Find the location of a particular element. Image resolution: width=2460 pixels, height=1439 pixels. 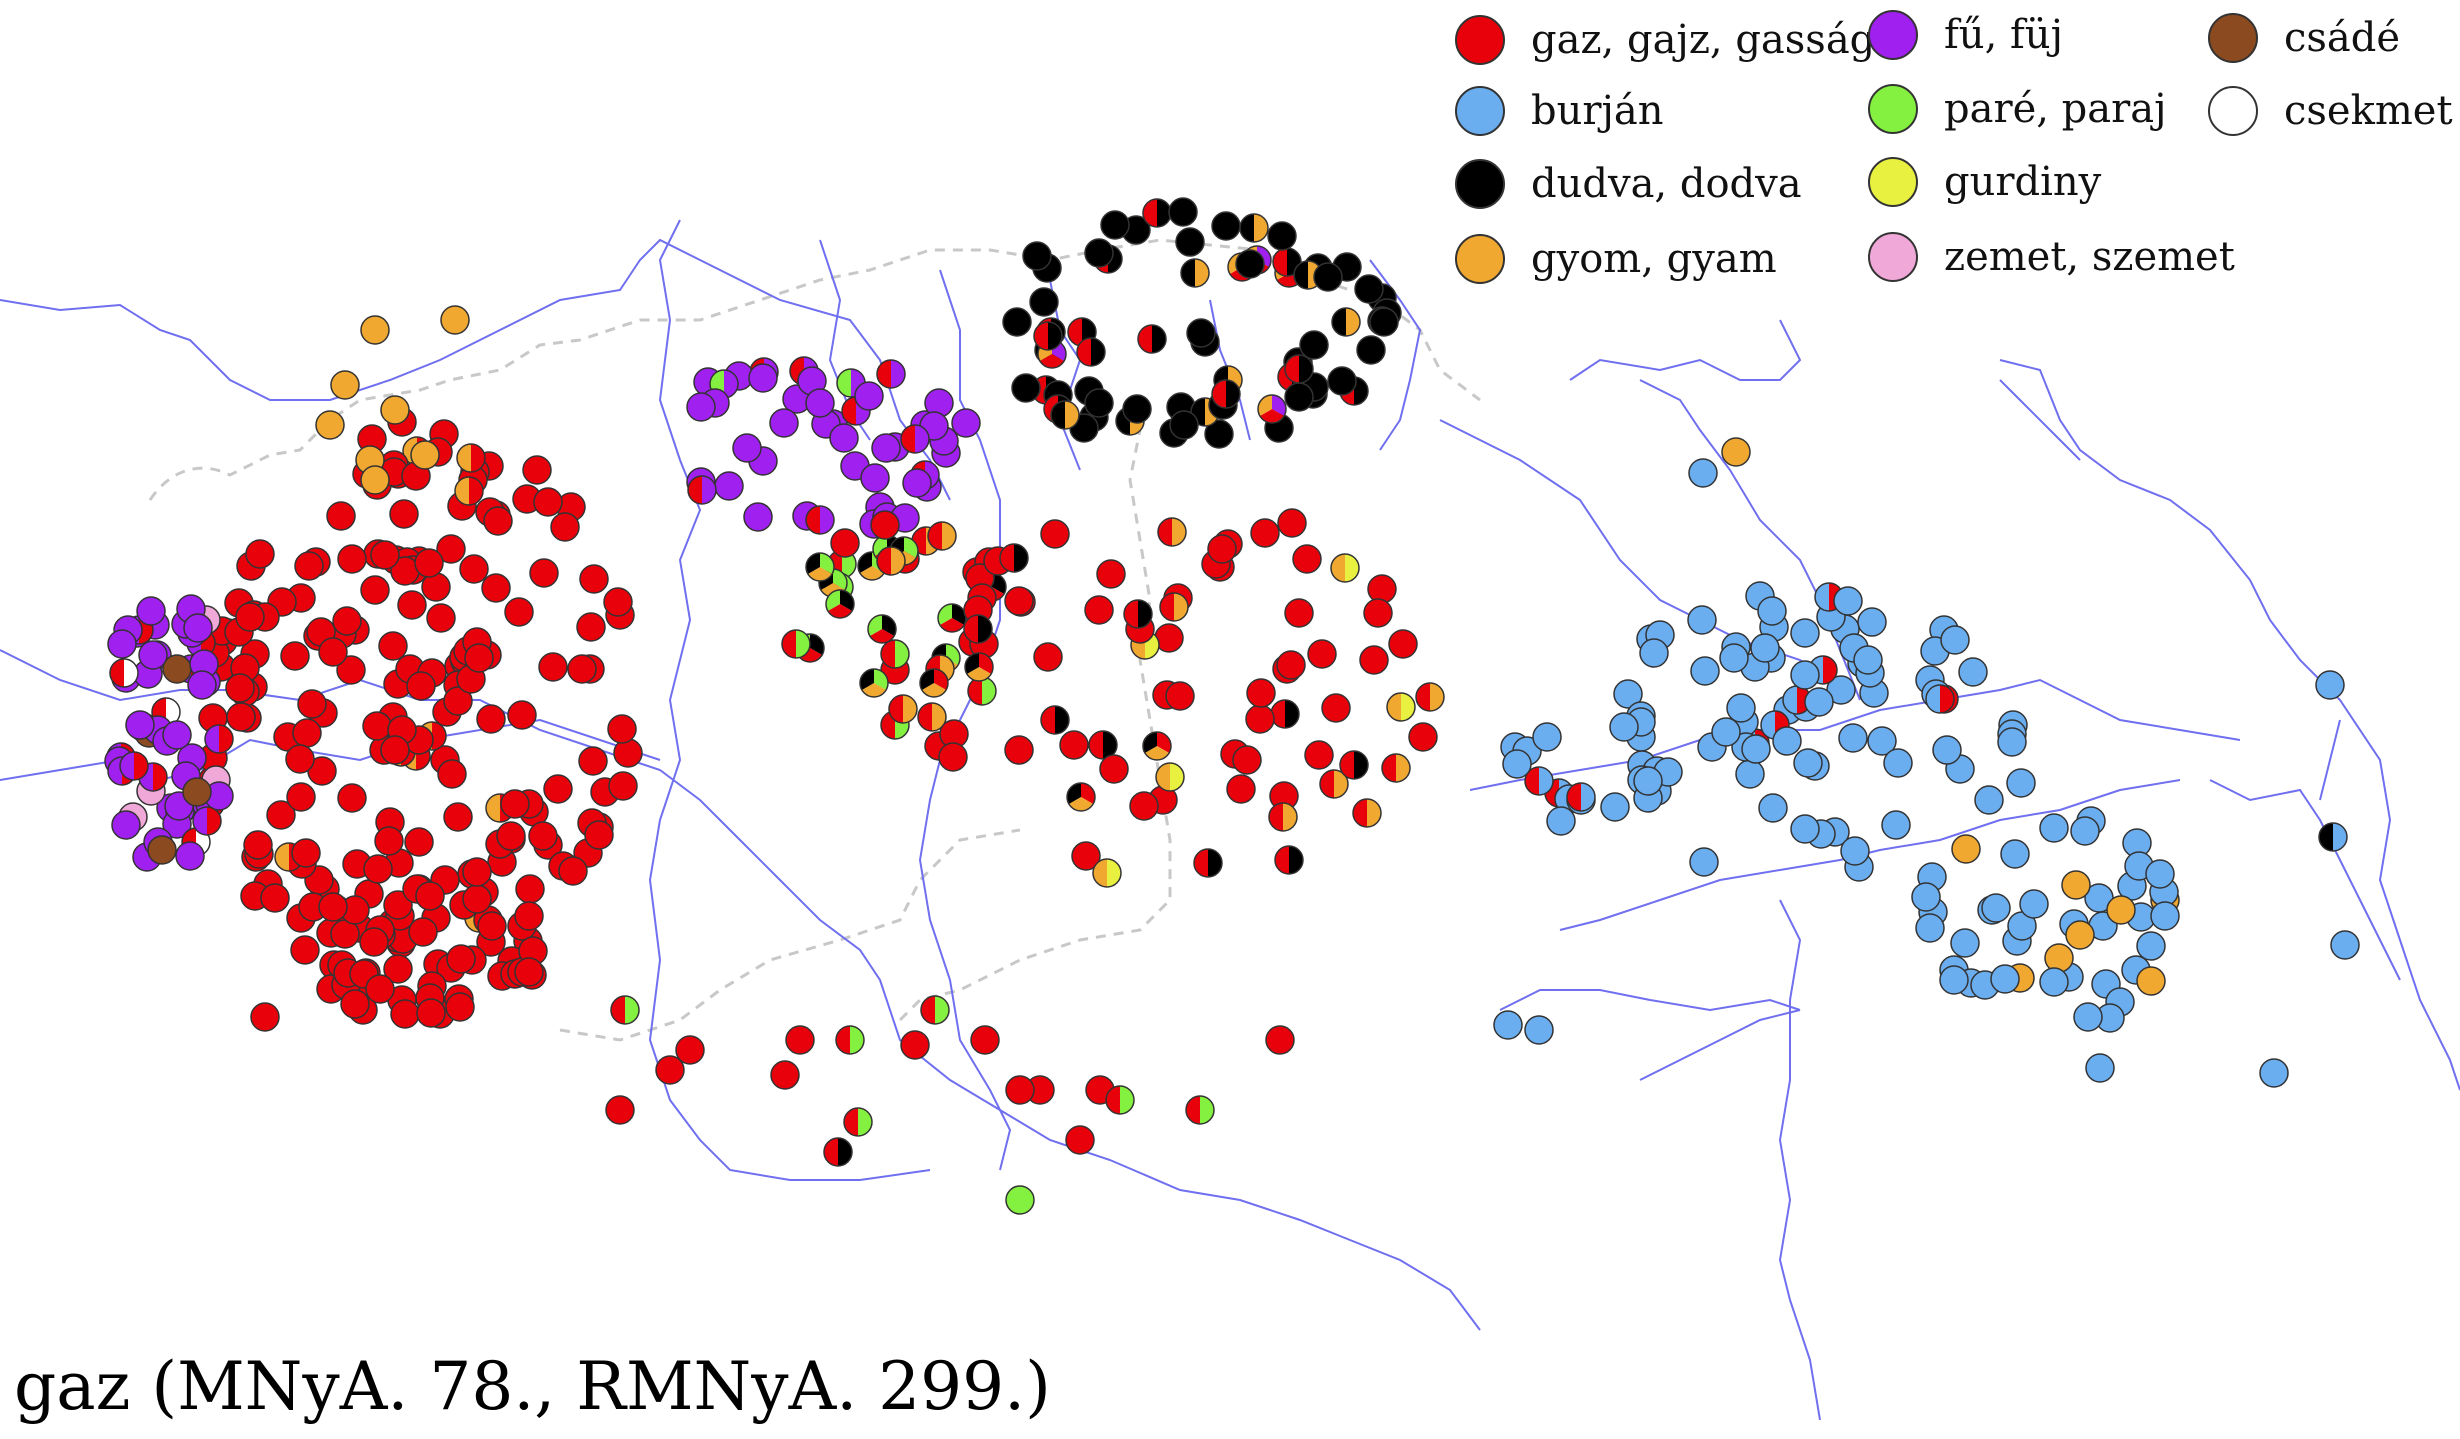

legend-item-burjan: burján is located at coordinates (1559, 111).